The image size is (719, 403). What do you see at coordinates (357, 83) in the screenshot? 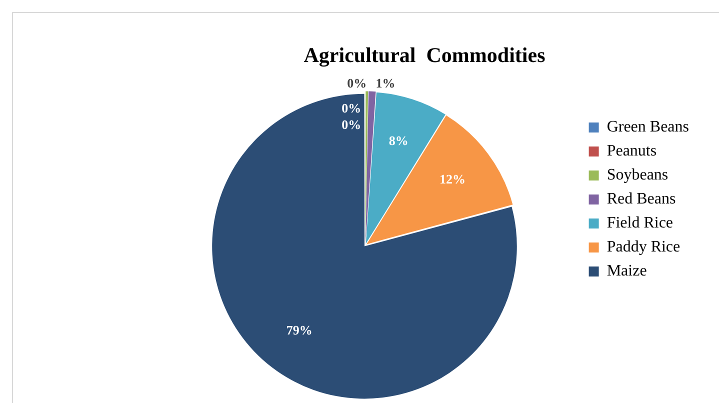
I see `data-label: 0%` at bounding box center [357, 83].